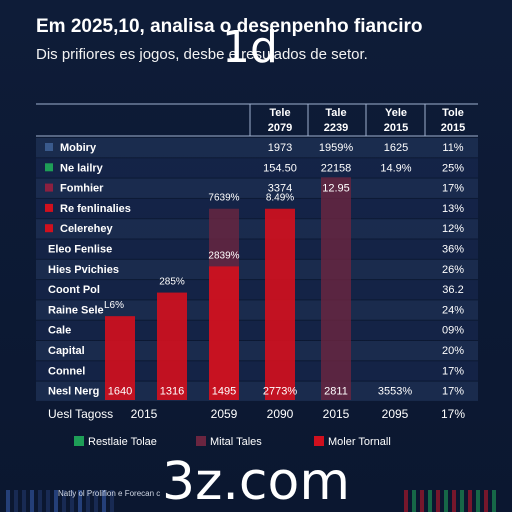 Image resolution: width=512 pixels, height=512 pixels. I want to click on row-cell: 1640, so click(120, 392).